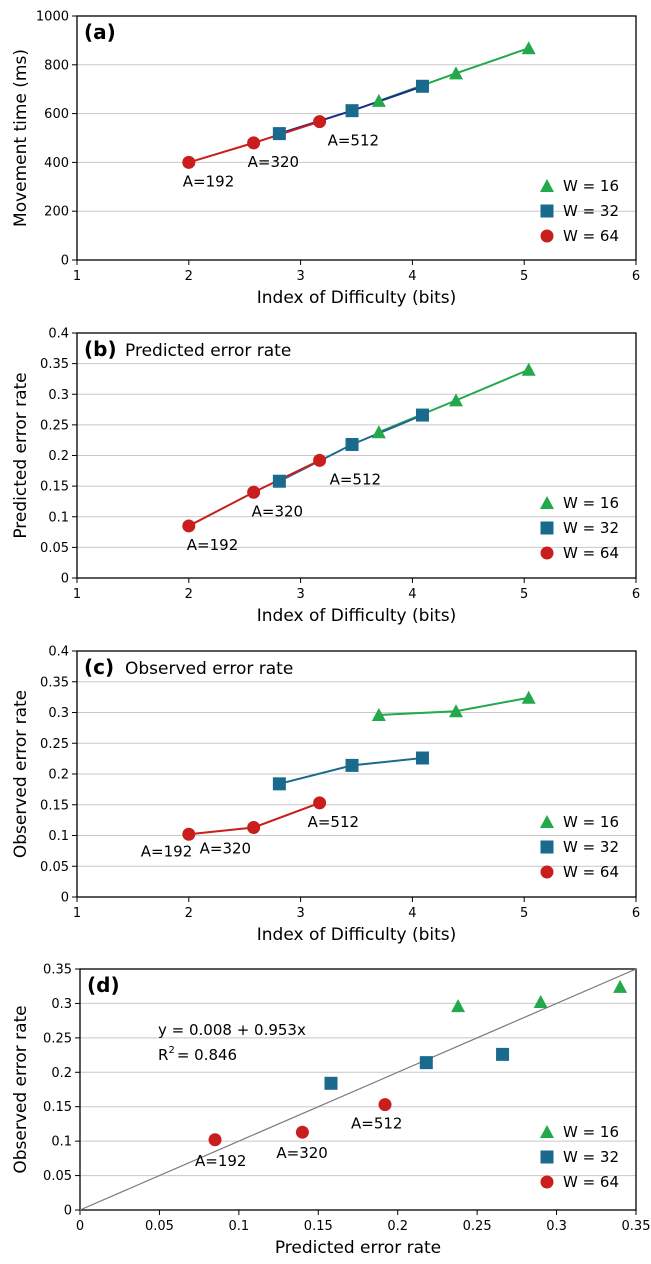  What do you see at coordinates (159, 1226) in the screenshot?
I see `x-tick-label: 0.05` at bounding box center [159, 1226].